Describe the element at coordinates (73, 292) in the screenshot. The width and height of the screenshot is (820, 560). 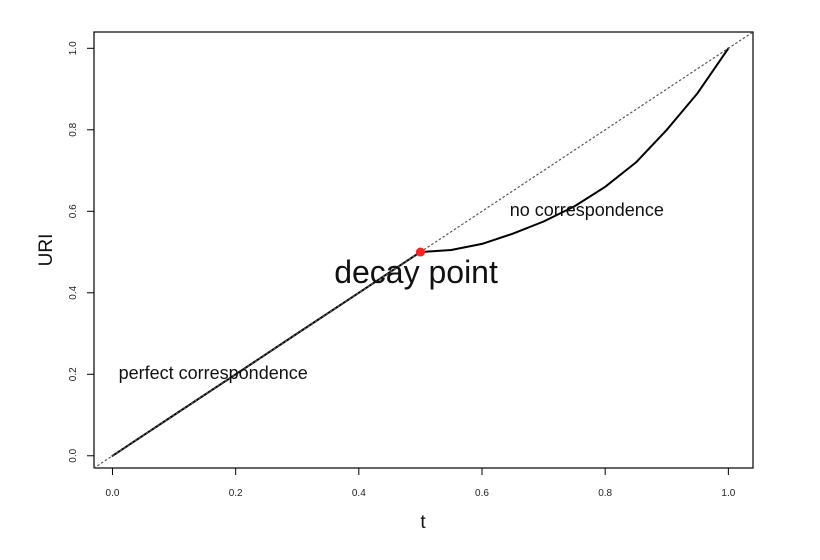
I see `y-tick-label: 0.4` at that location.